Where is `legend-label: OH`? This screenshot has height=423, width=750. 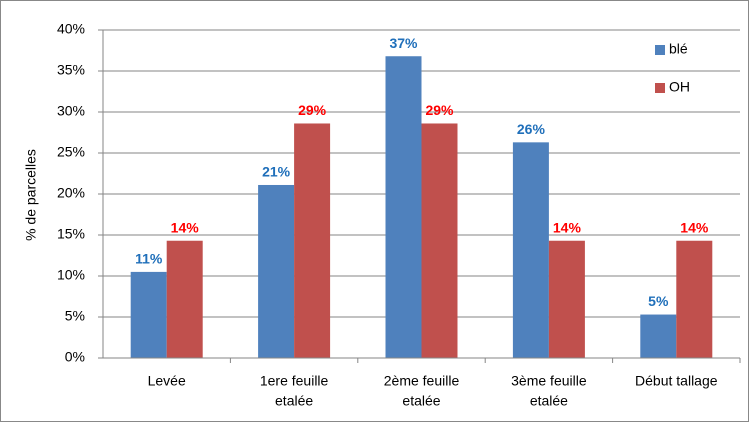 legend-label: OH is located at coordinates (679, 87).